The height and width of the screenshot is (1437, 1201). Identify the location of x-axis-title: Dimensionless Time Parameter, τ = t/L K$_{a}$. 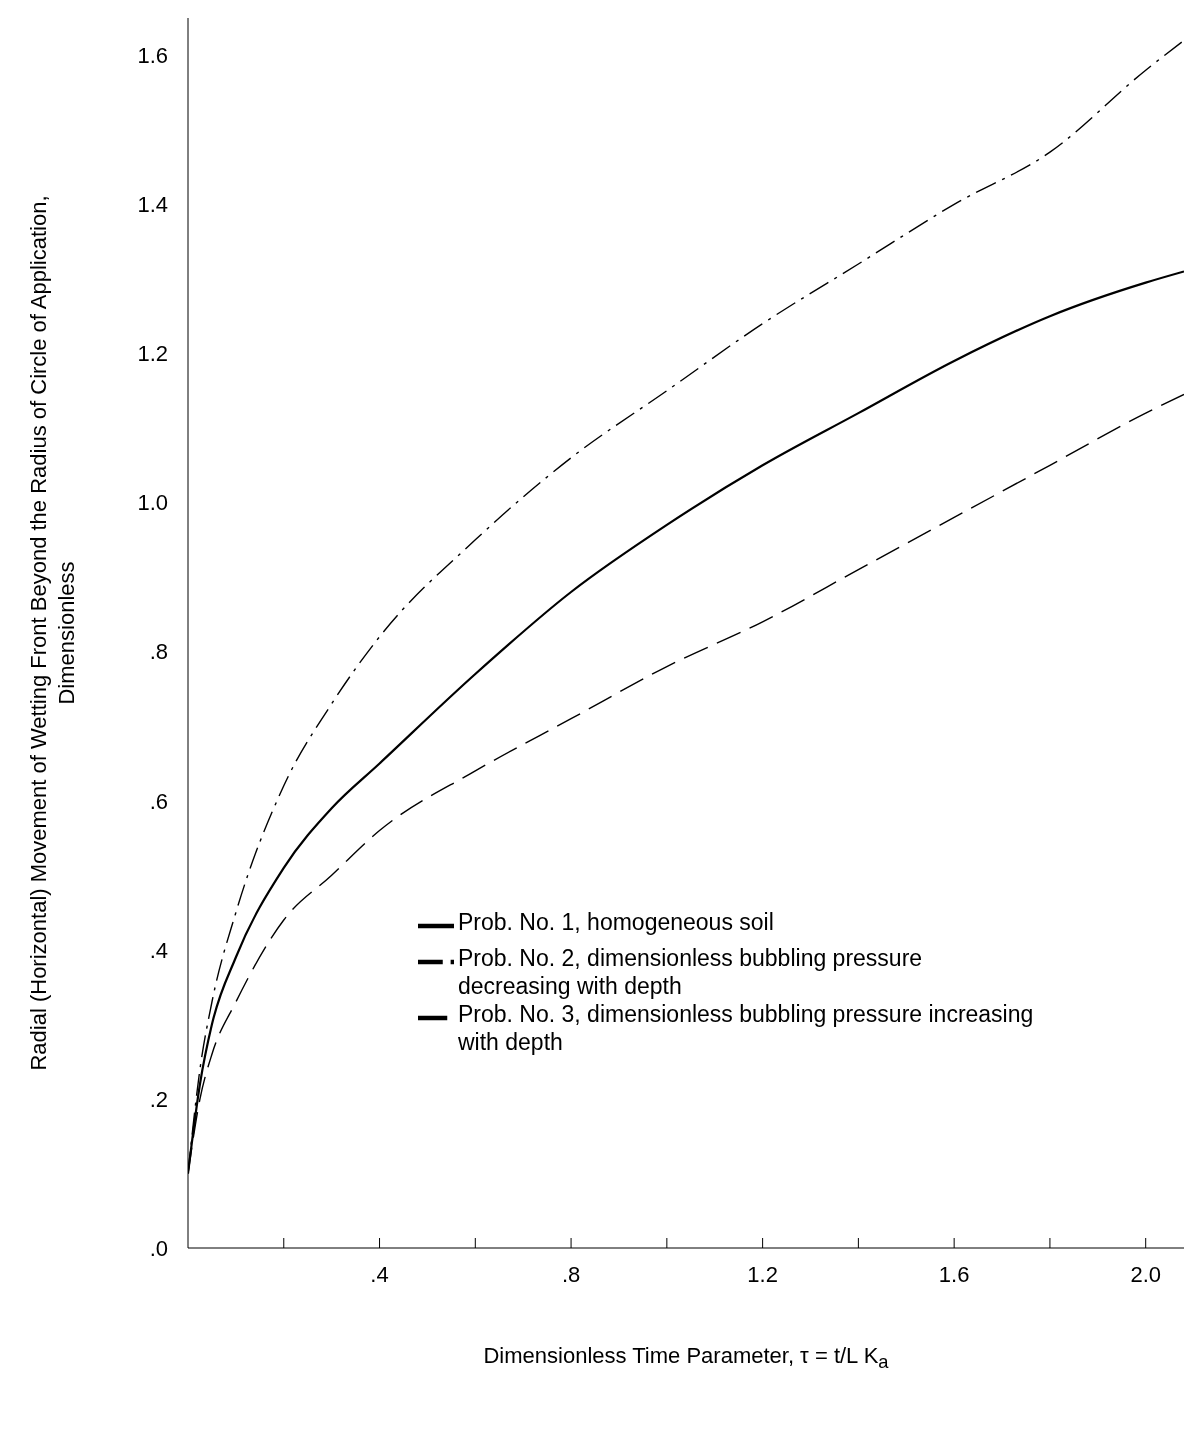
(686, 1358).